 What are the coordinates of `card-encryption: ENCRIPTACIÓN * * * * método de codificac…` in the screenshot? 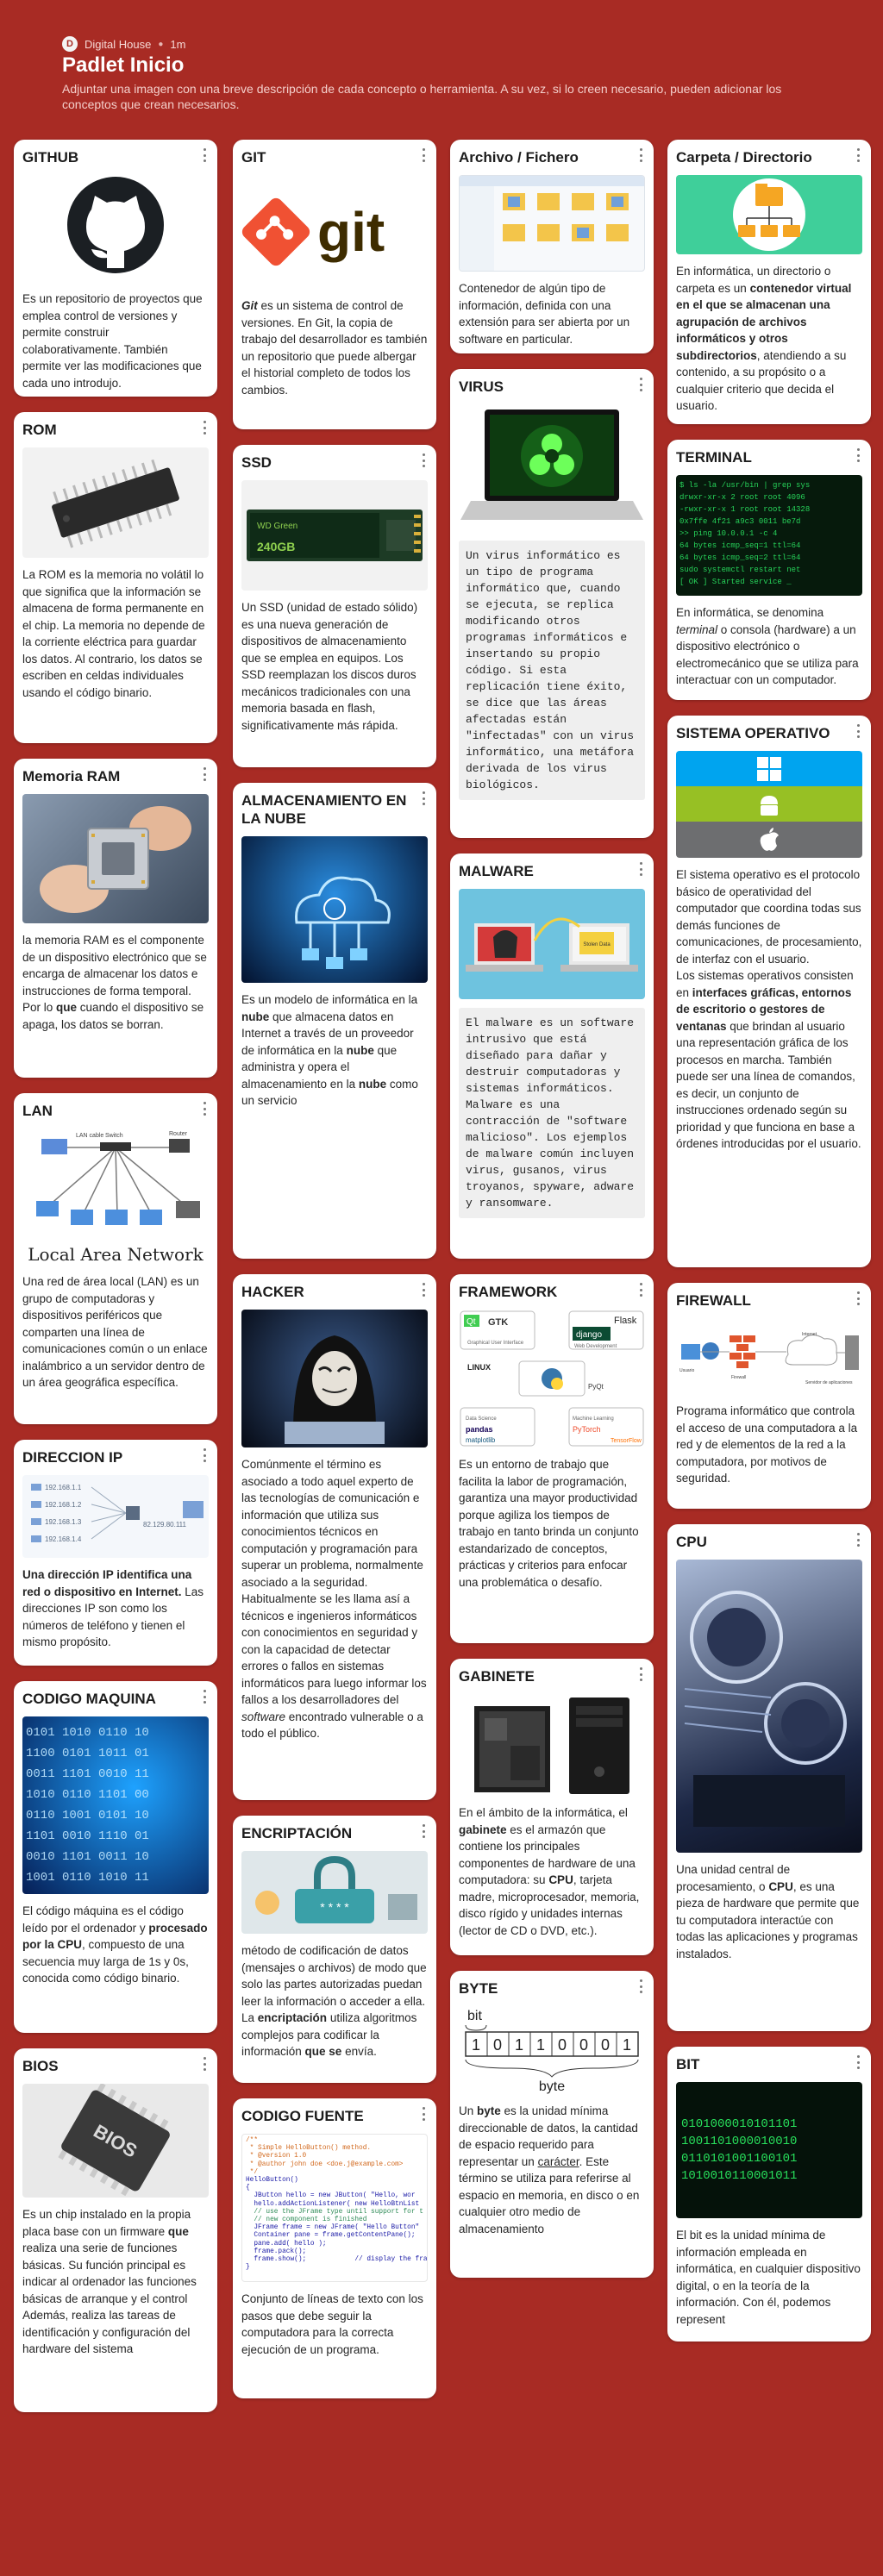 It's located at (334, 1949).